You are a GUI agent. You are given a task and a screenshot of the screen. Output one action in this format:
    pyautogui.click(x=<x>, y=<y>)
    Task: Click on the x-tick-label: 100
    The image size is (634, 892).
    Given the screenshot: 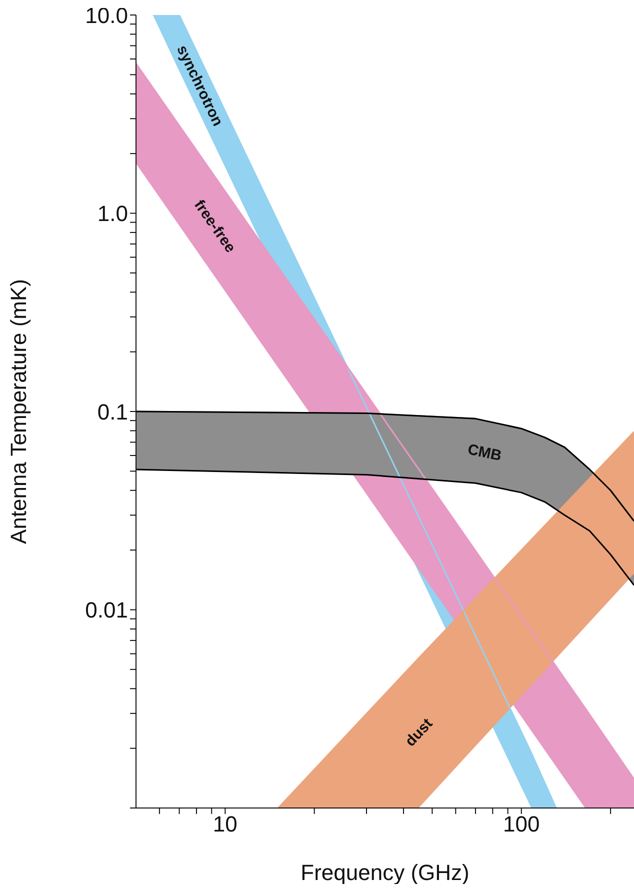 What is the action you would take?
    pyautogui.click(x=521, y=824)
    